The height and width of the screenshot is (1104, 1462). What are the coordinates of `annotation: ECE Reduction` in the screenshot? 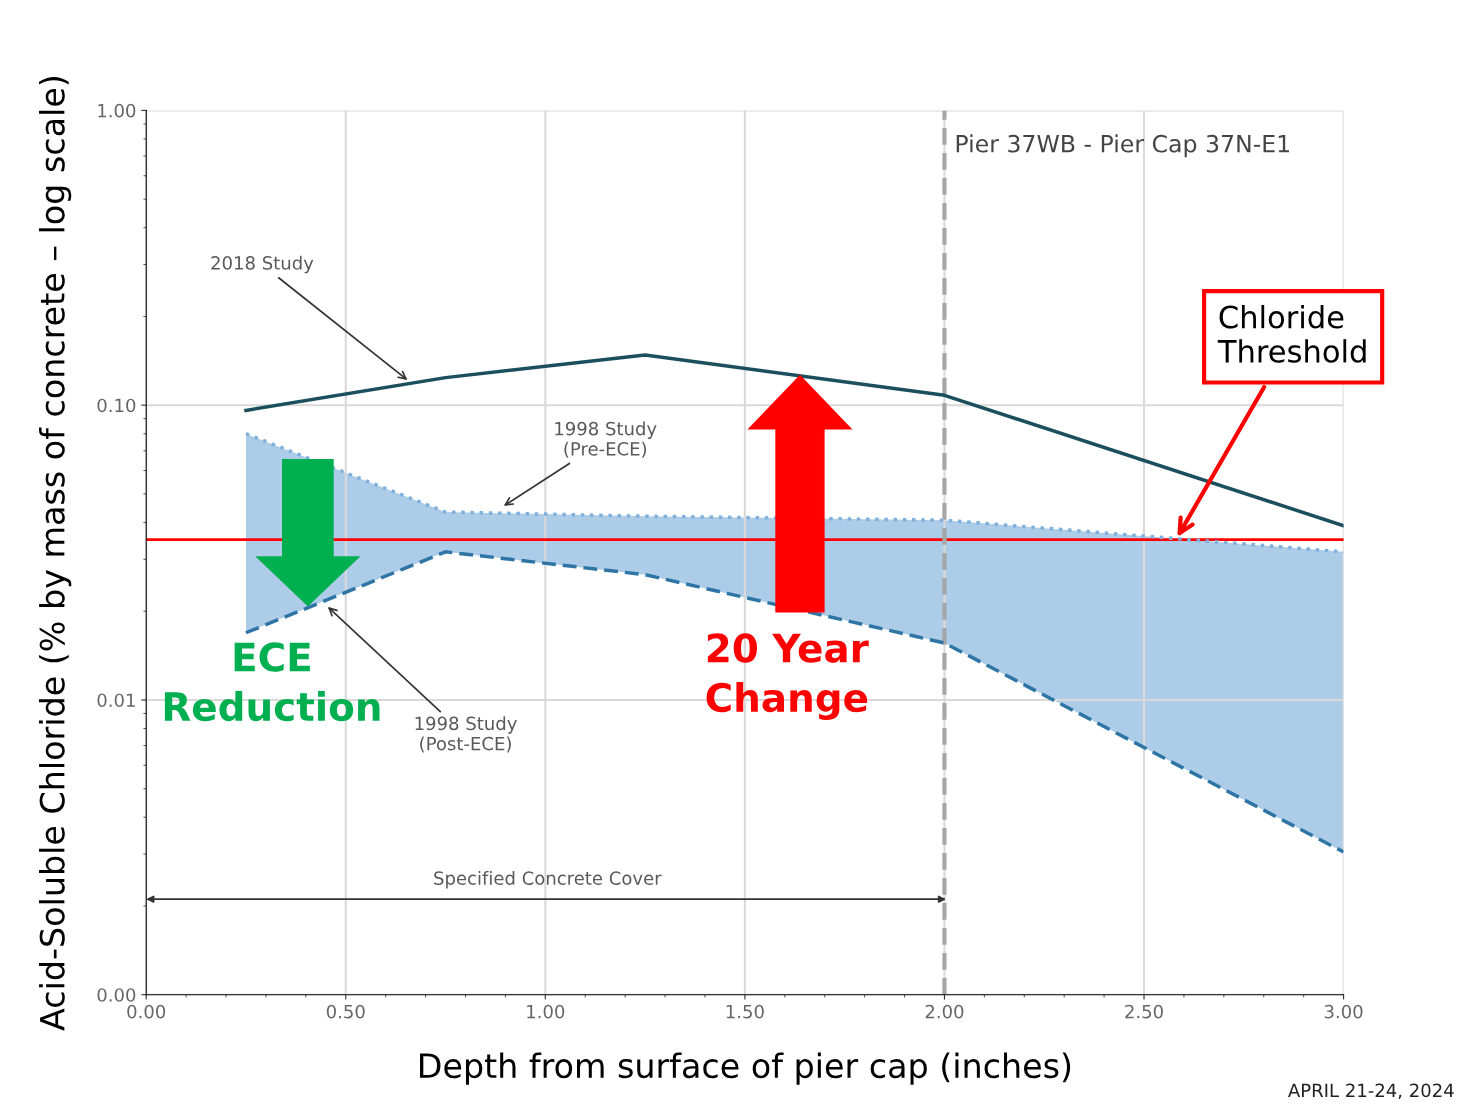 It's located at (272, 682).